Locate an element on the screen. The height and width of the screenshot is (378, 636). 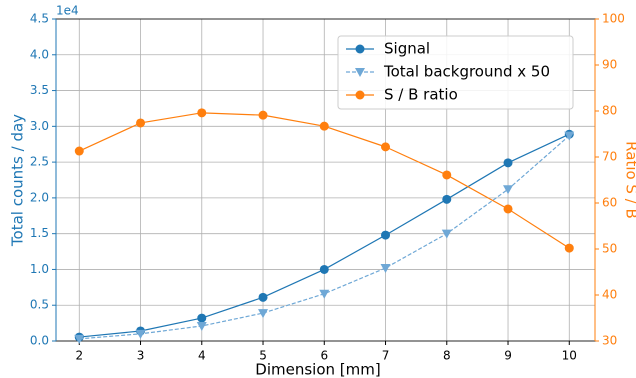
y-tick-label: 4.5 is located at coordinates (39, 19).